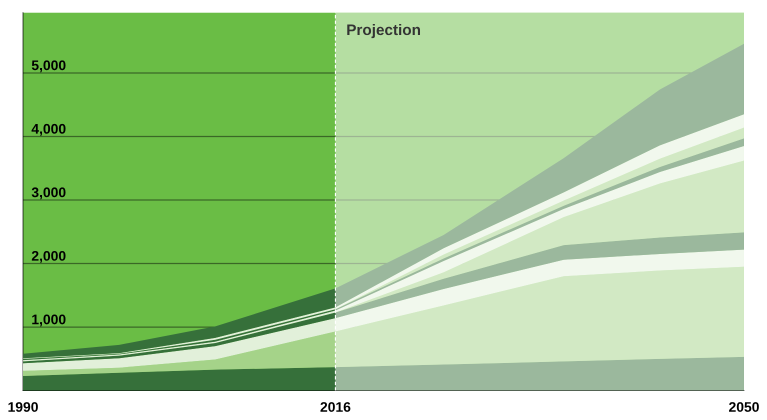 Image resolution: width=767 pixels, height=420 pixels. What do you see at coordinates (23, 407) in the screenshot?
I see `x-tick-label: 1990` at bounding box center [23, 407].